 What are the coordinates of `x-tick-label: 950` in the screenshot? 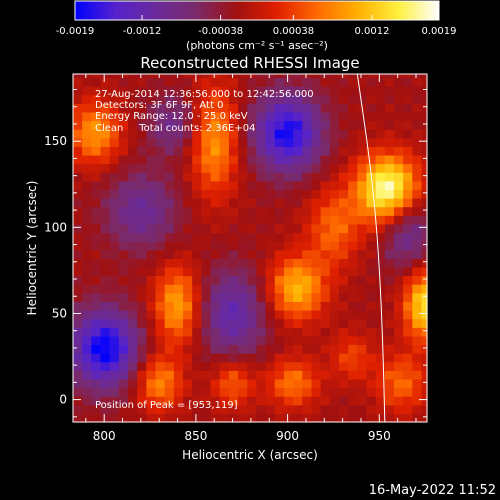 It's located at (379, 436).